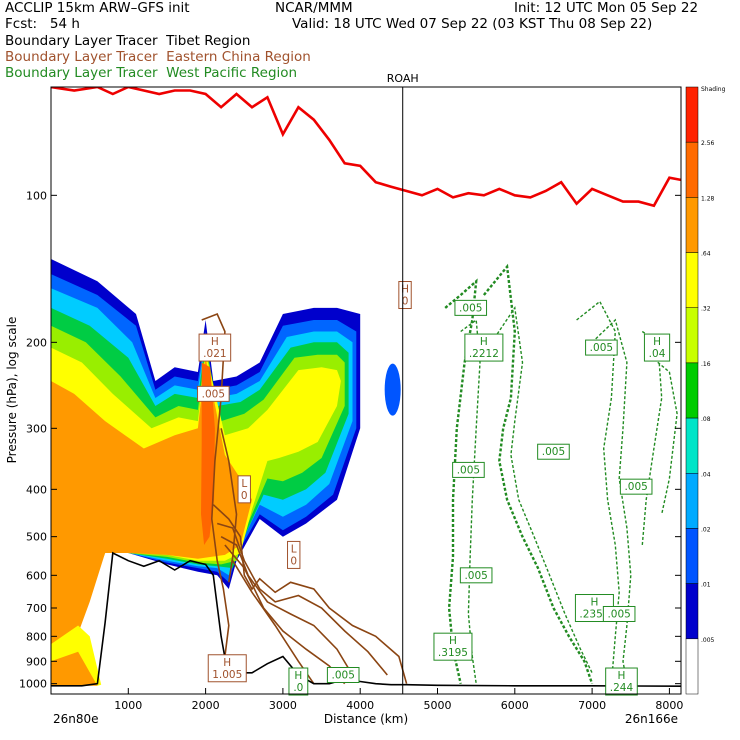 The width and height of the screenshot is (740, 740). Describe the element at coordinates (706, 419) in the screenshot. I see `colorbar-label-6: .08` at that location.